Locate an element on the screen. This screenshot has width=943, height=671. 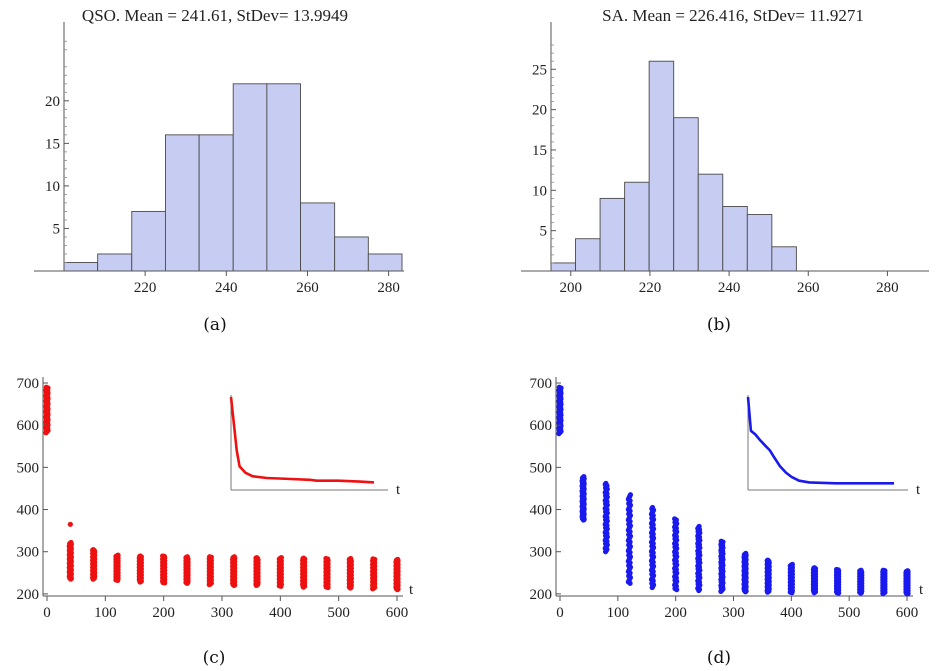
chart-b-x-tick-label: 240 is located at coordinates (729, 288).